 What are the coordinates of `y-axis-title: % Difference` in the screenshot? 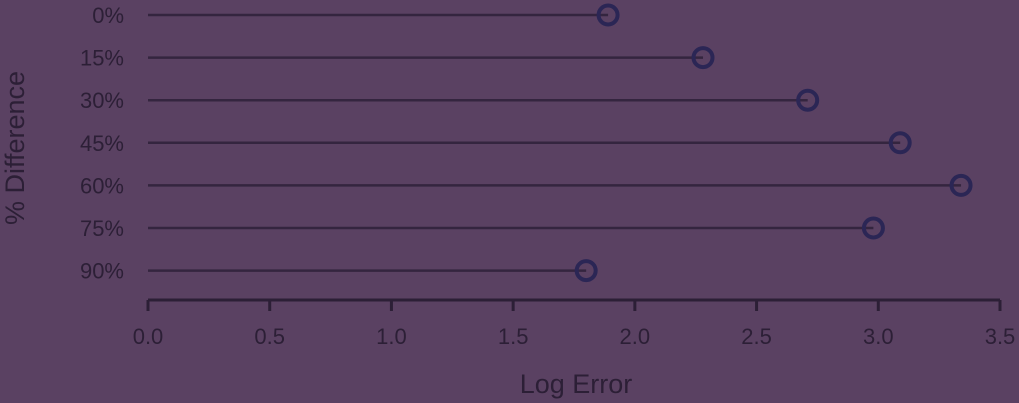 It's located at (15, 148).